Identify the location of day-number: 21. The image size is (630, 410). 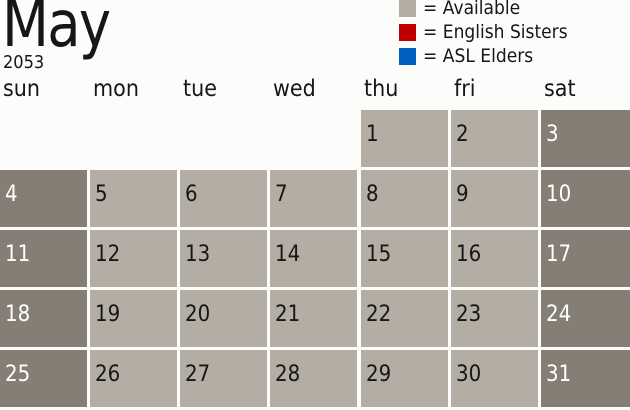
(288, 314).